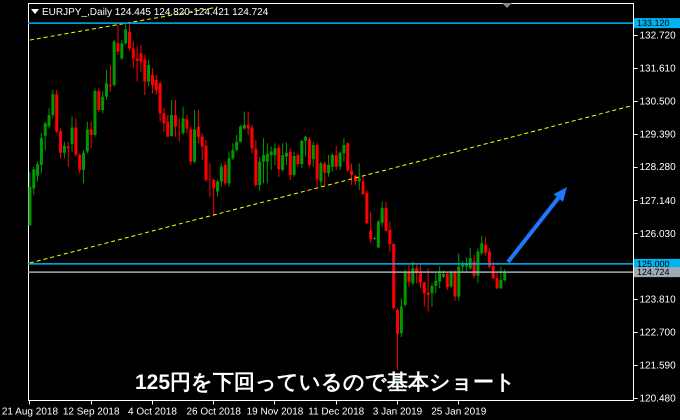 The width and height of the screenshot is (680, 420). What do you see at coordinates (653, 272) in the screenshot?
I see `ref-line-label: 124.724` at bounding box center [653, 272].